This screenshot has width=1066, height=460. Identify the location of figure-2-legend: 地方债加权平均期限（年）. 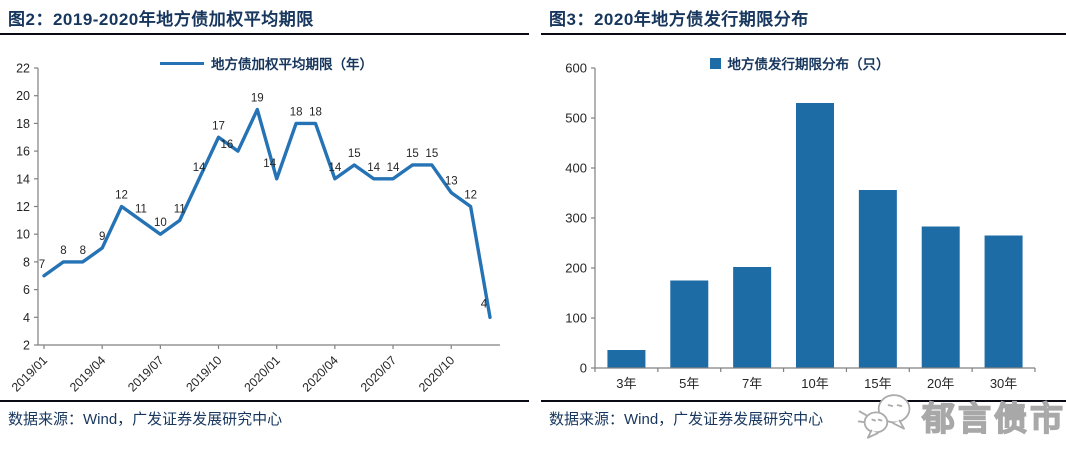
(266, 63).